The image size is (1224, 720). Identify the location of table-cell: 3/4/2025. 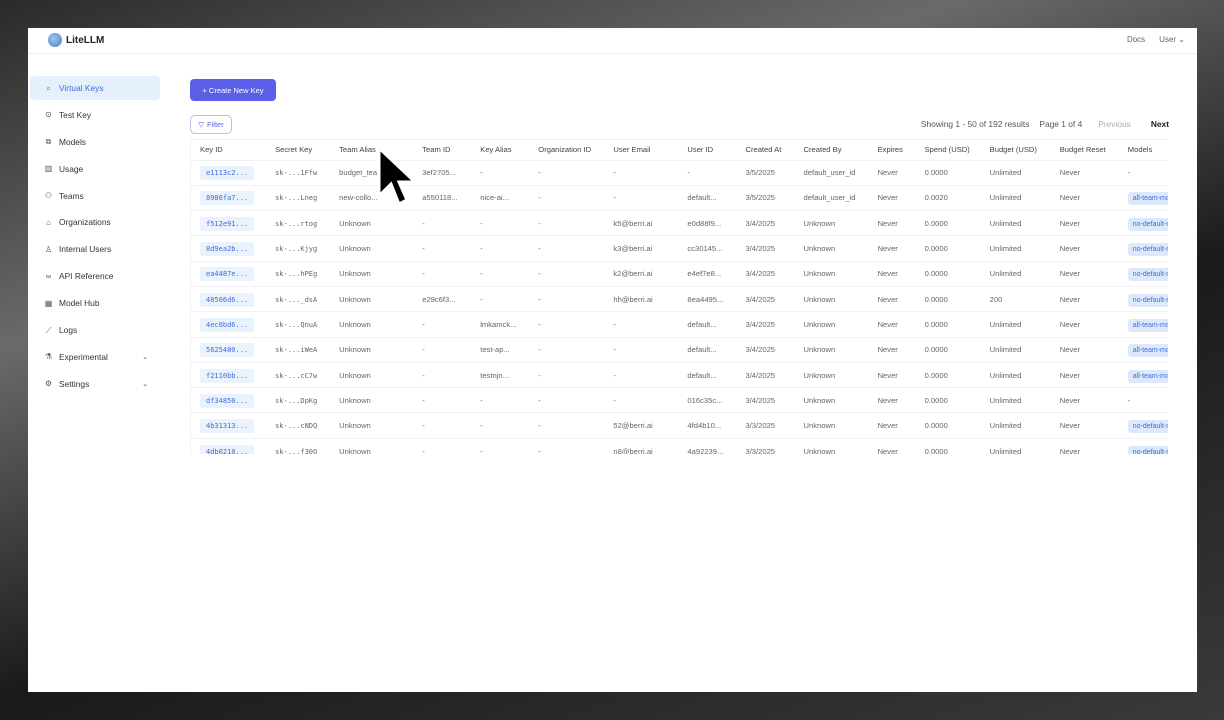
(765, 324).